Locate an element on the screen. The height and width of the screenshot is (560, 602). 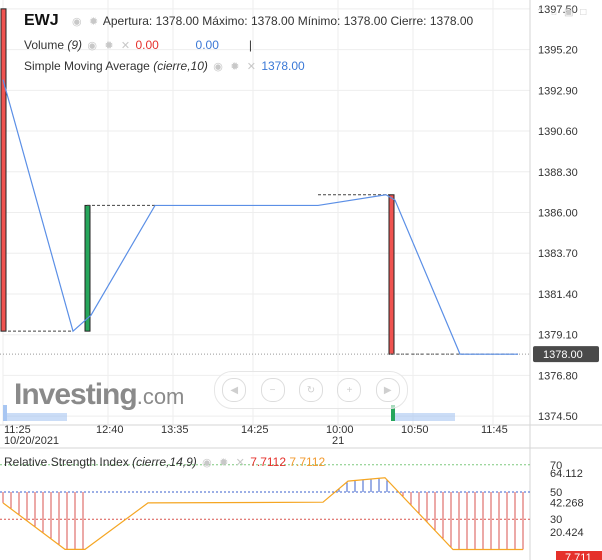
home-icon: ⌂ is located at coordinates (555, 12).